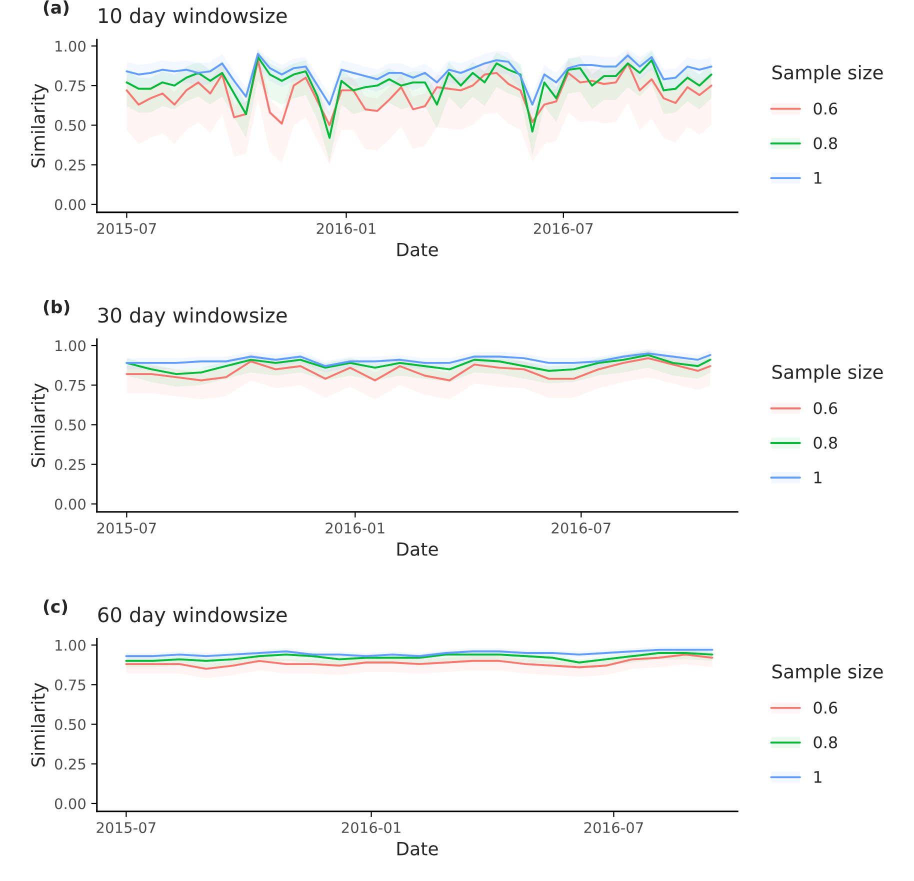 The image size is (914, 881). Describe the element at coordinates (193, 18) in the screenshot. I see `chart-title: 10 day windowsize` at that location.